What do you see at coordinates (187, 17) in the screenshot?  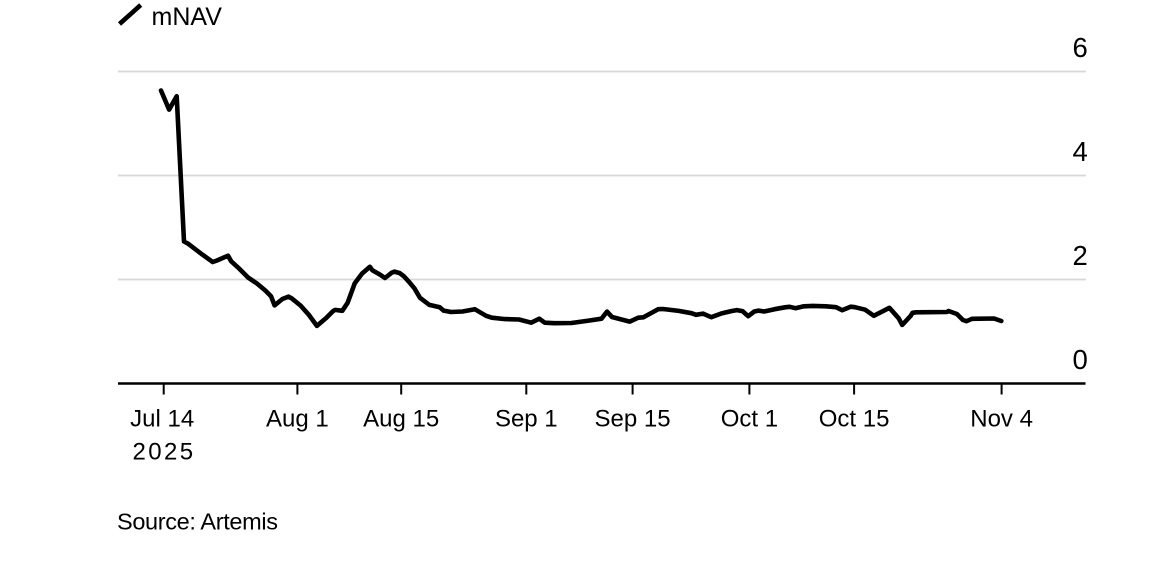 I see `svg-text: mNAV` at bounding box center [187, 17].